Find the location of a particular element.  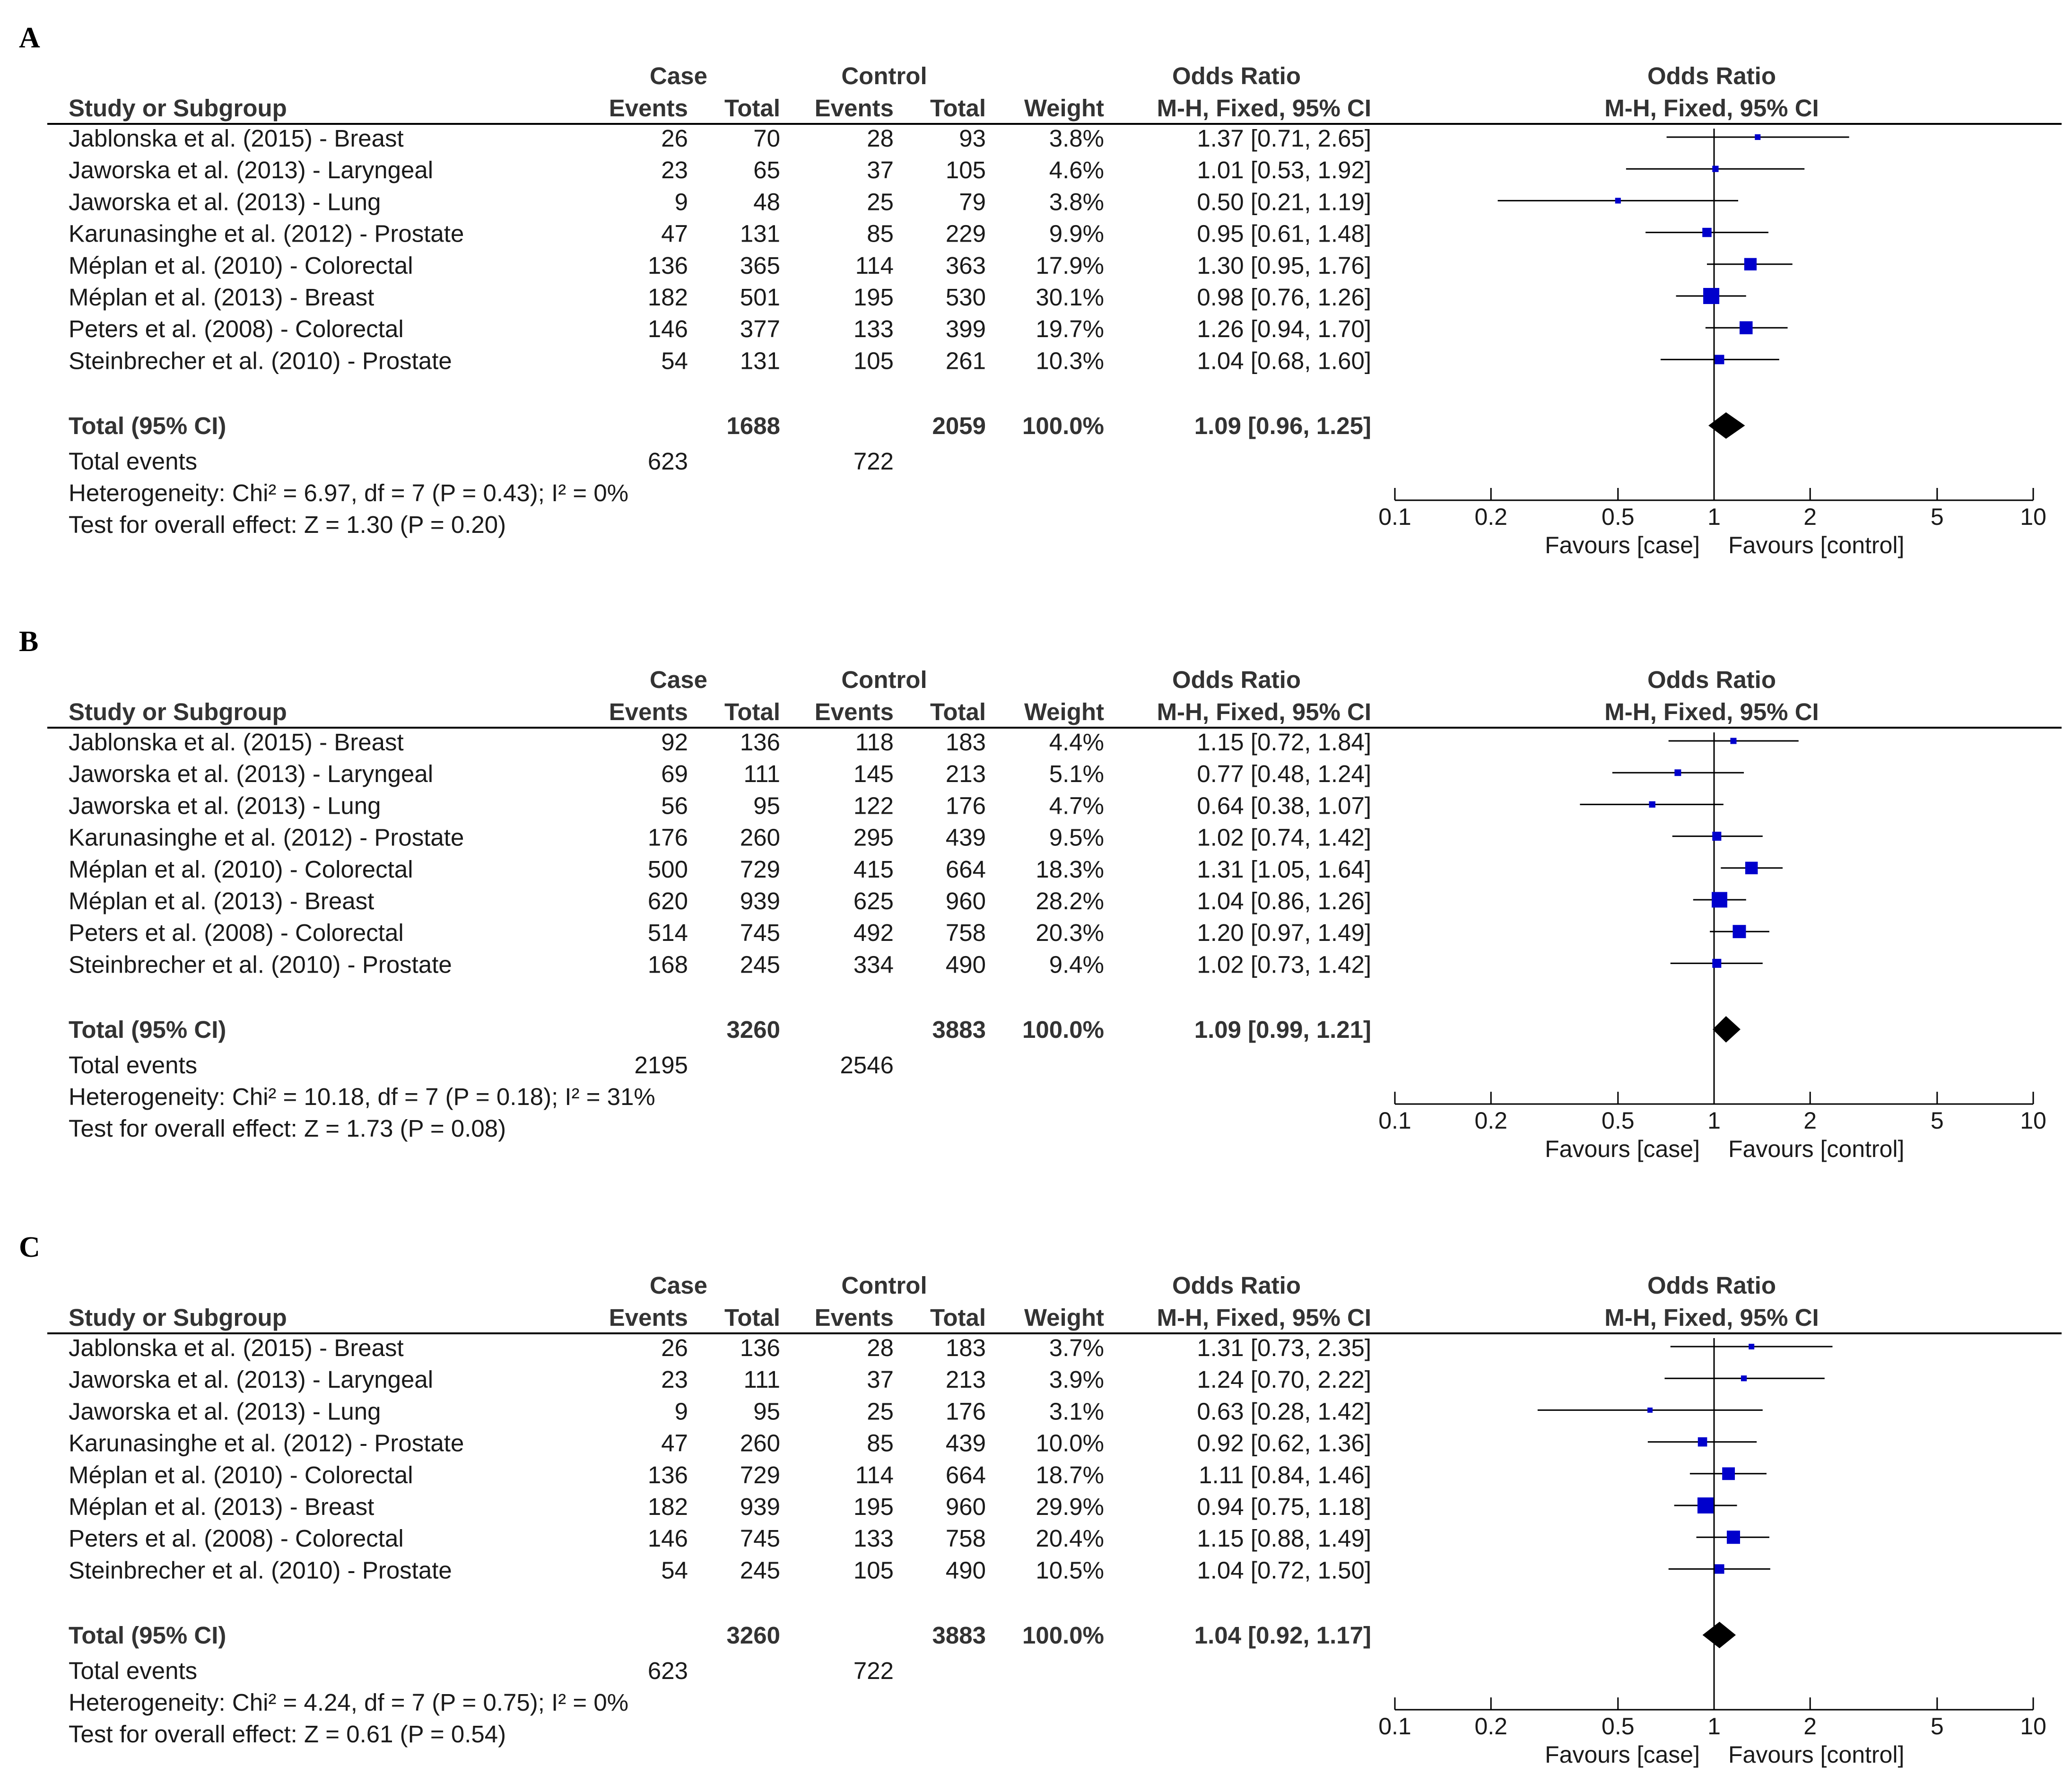

header-odds-ratio-plot: Odds Ratio is located at coordinates (1711, 1285).